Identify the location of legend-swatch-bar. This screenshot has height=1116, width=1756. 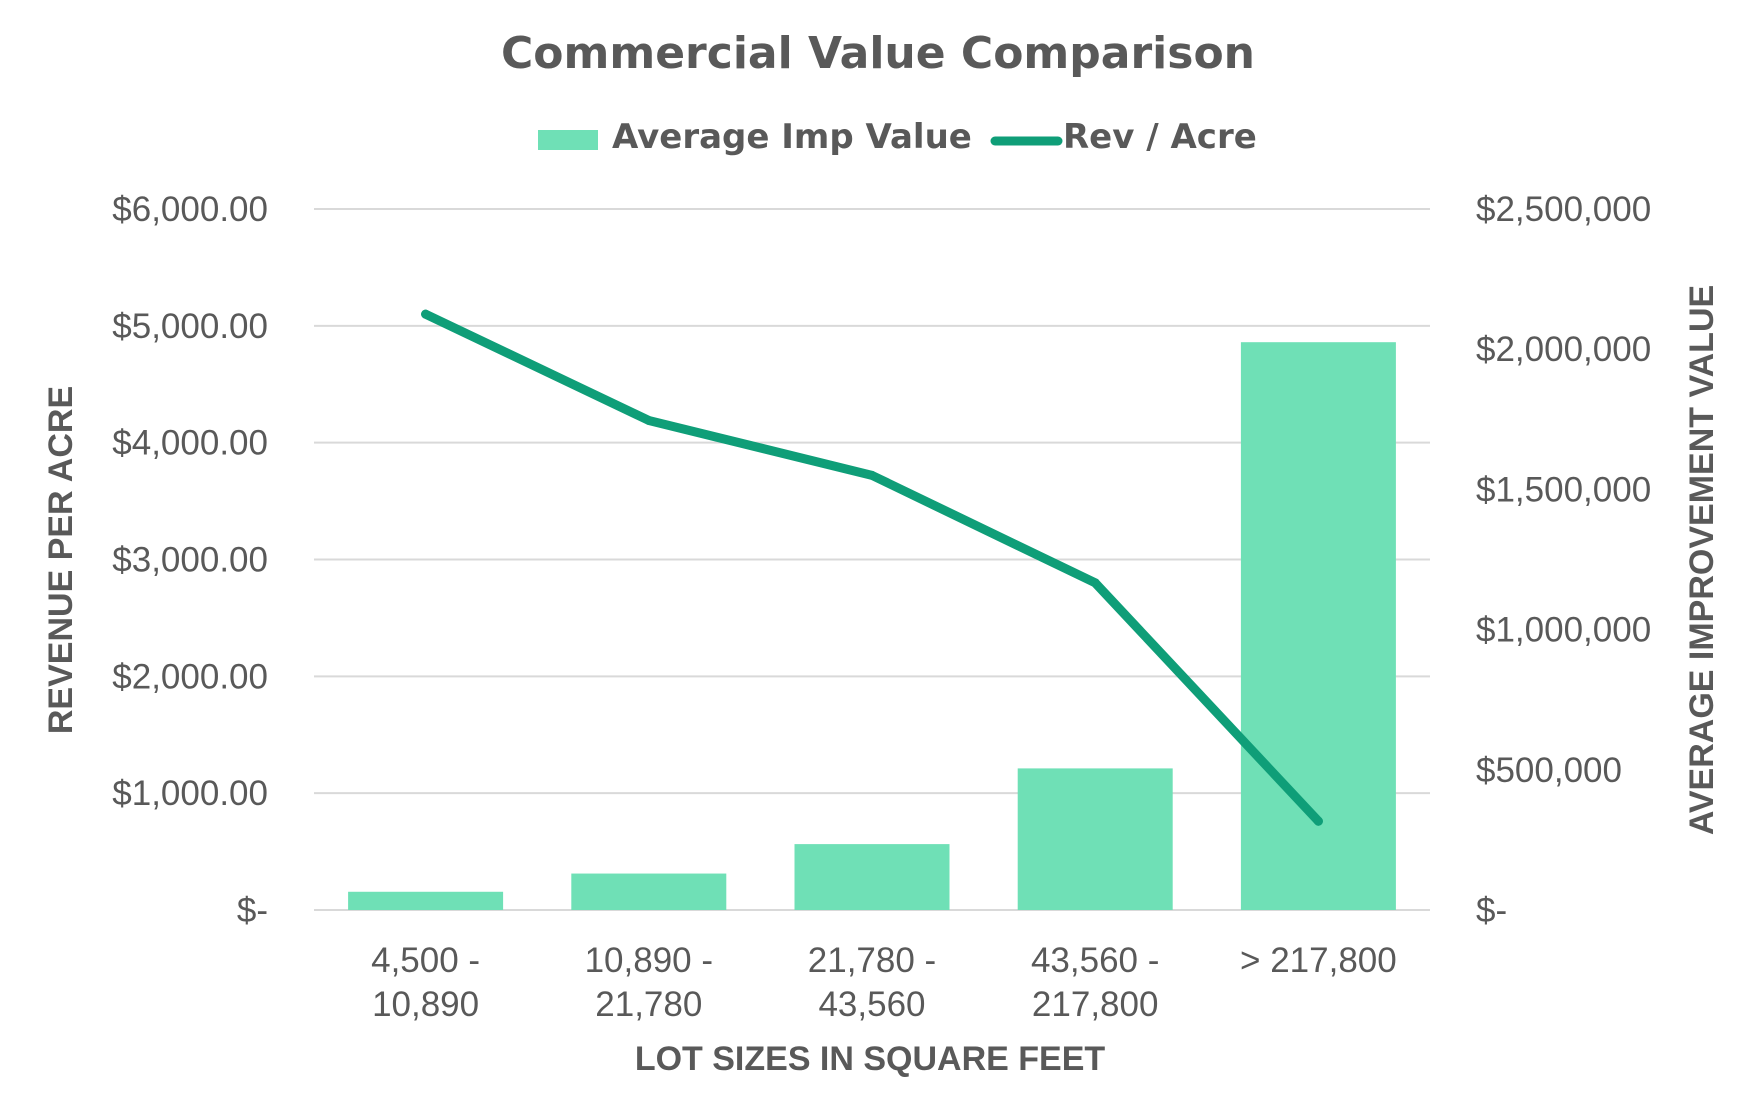
(568, 140).